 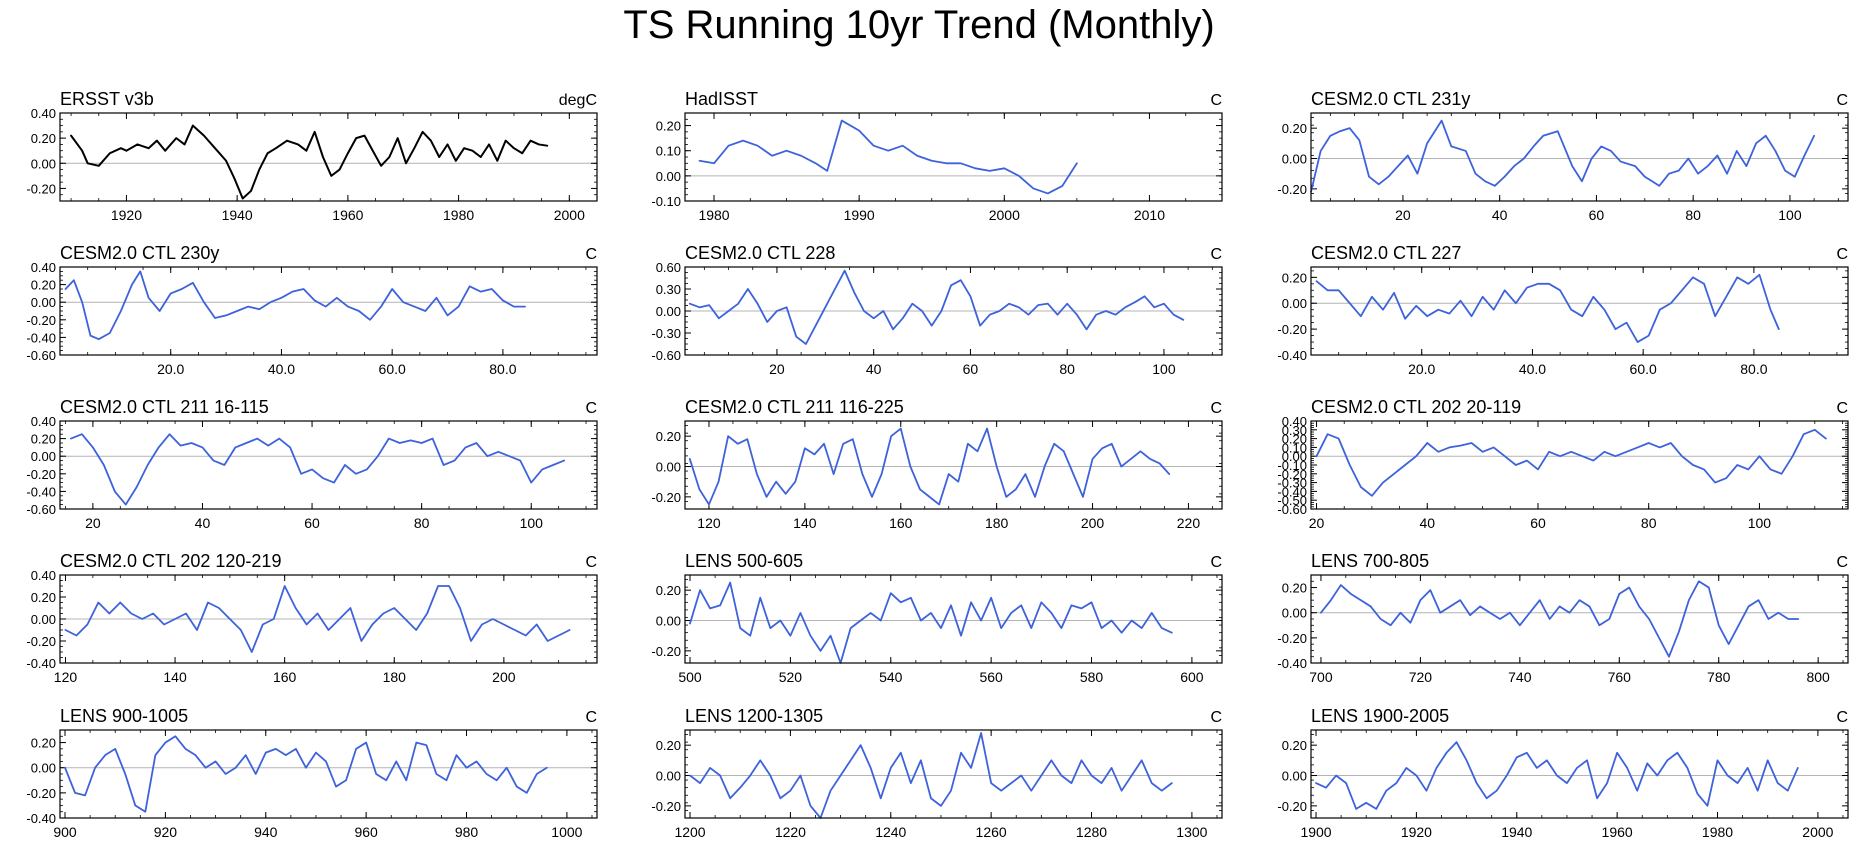 I want to click on x-tick-label: 1960, so click(x=1617, y=832).